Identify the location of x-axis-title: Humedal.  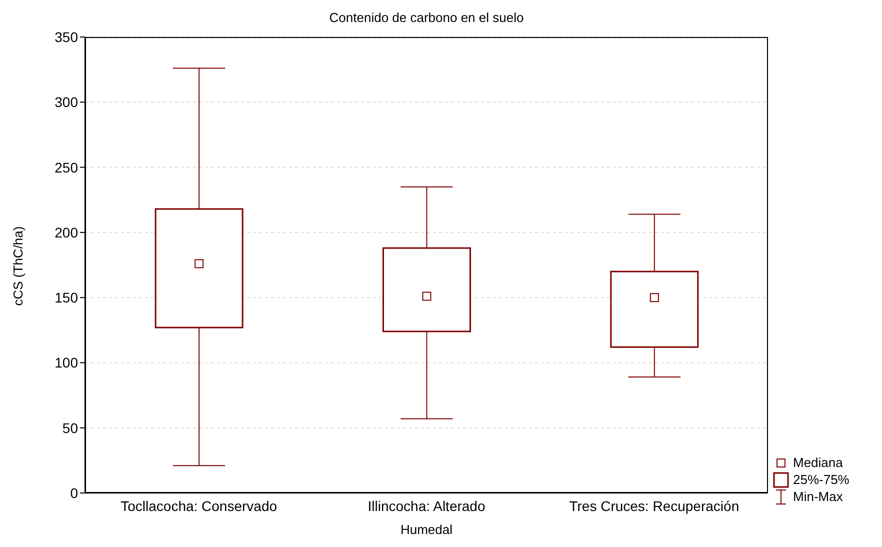
(426, 529).